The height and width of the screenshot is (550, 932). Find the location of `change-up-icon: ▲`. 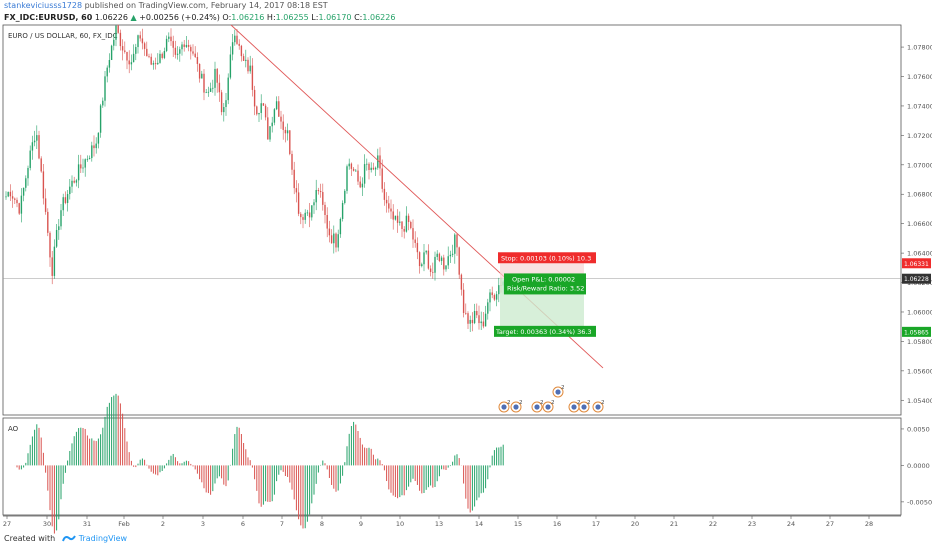

change-up-icon: ▲ is located at coordinates (133, 17).